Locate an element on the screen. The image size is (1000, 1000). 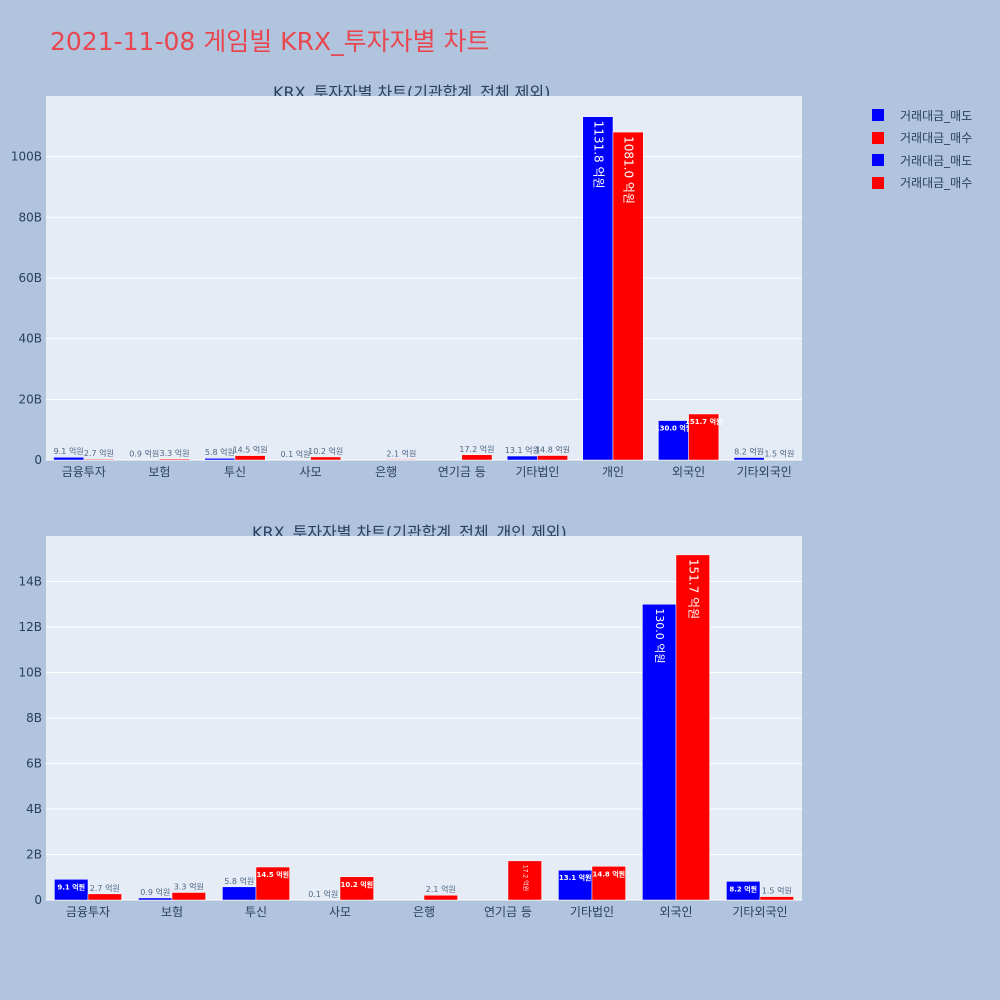
y-tick-label: 14B is located at coordinates (30, 582).